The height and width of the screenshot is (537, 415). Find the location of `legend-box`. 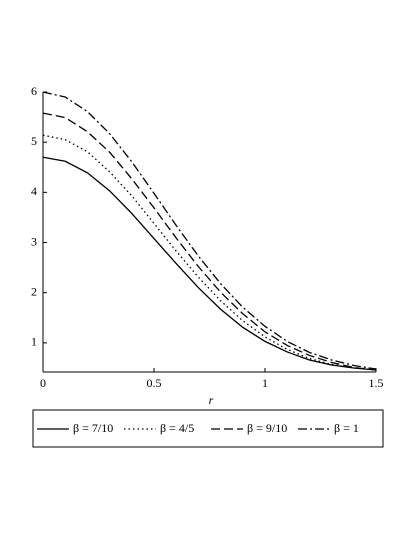

legend-box is located at coordinates (208, 428).